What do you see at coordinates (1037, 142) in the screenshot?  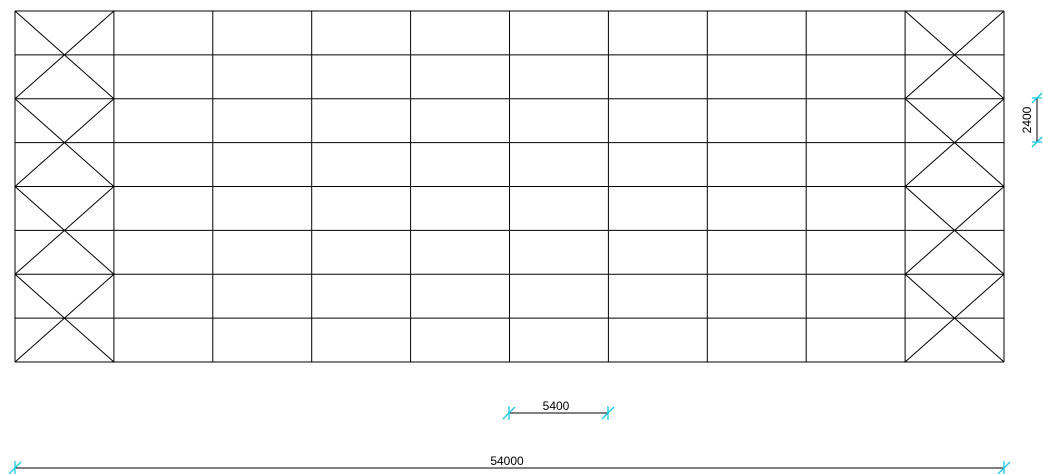 I see `row-height-tick-bottom` at bounding box center [1037, 142].